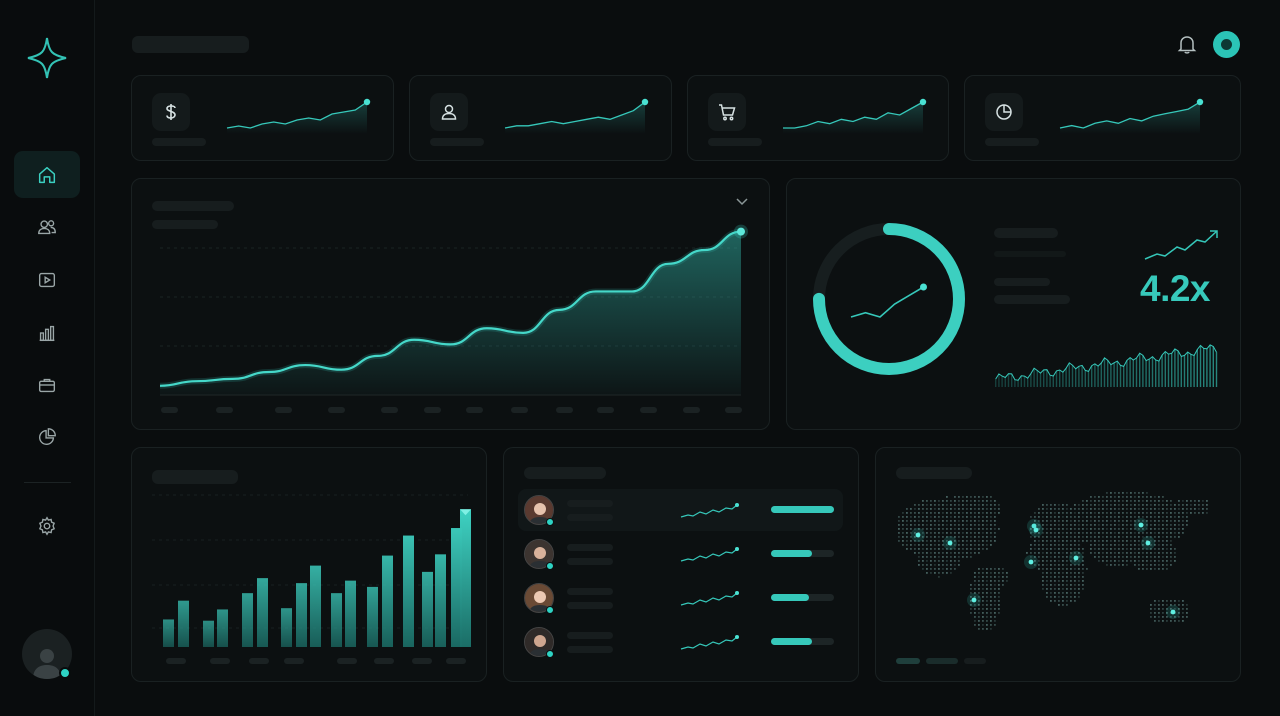 The image size is (1280, 716). Describe the element at coordinates (1102, 118) in the screenshot. I see `stat-card-share` at that location.